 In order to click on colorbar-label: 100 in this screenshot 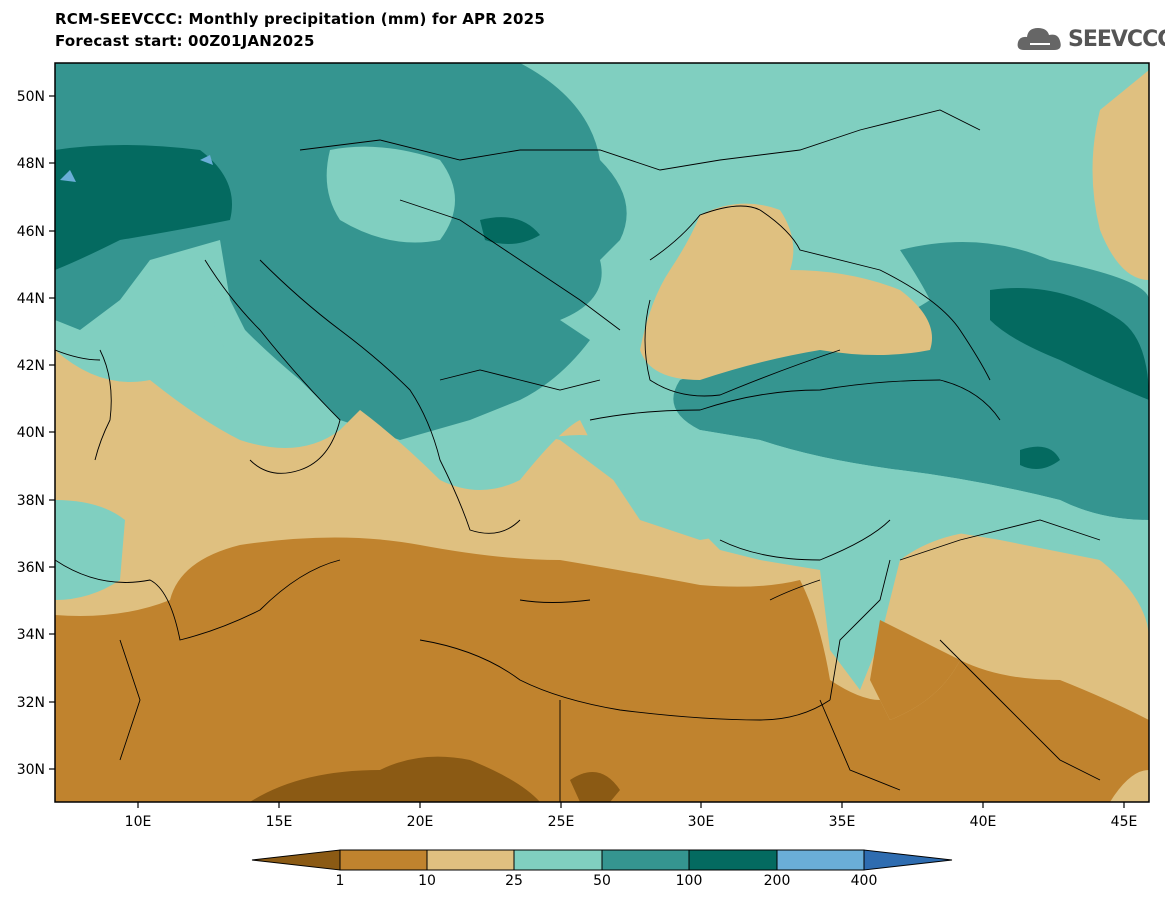, I will do `click(689, 881)`.